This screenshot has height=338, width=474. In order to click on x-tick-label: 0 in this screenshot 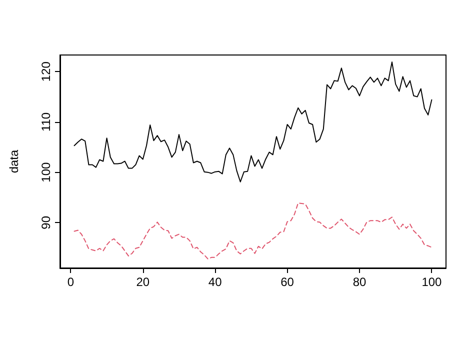, I will do `click(70, 282)`.